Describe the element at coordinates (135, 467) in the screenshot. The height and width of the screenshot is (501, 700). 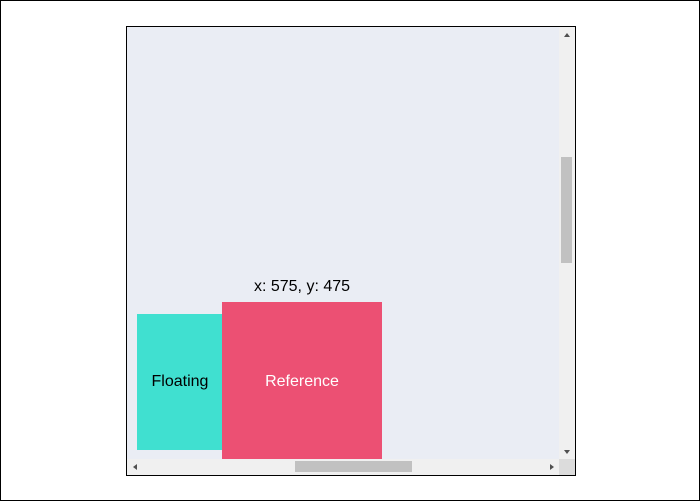
I see `scroll-left-icon` at that location.